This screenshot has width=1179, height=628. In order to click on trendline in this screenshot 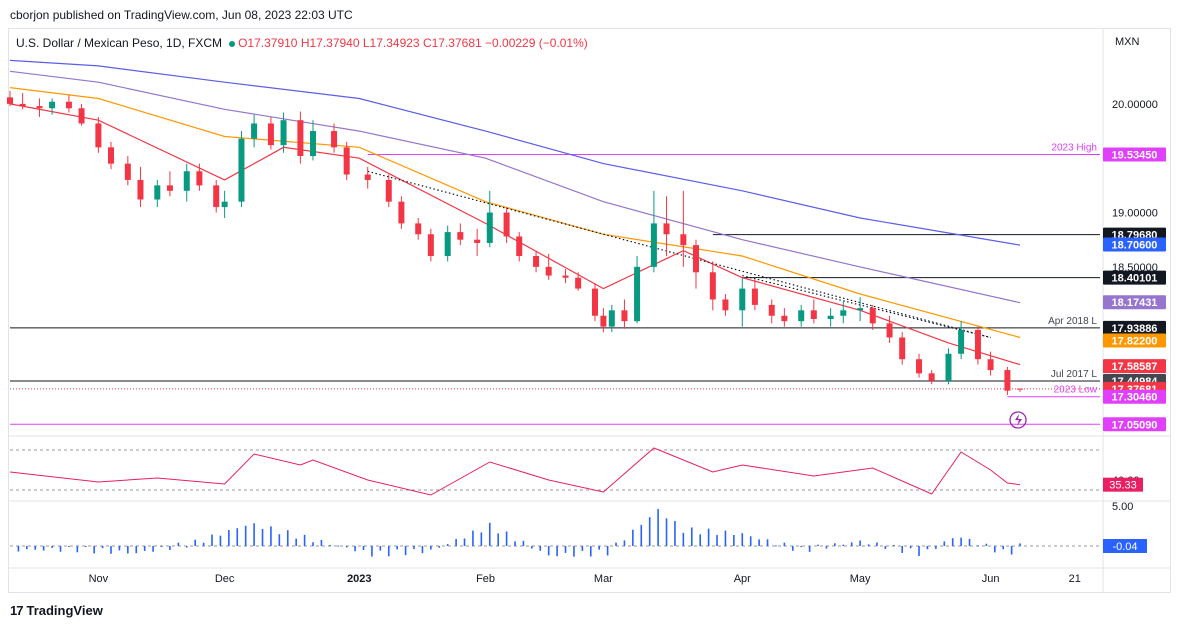, I will do `click(866, 307)`.